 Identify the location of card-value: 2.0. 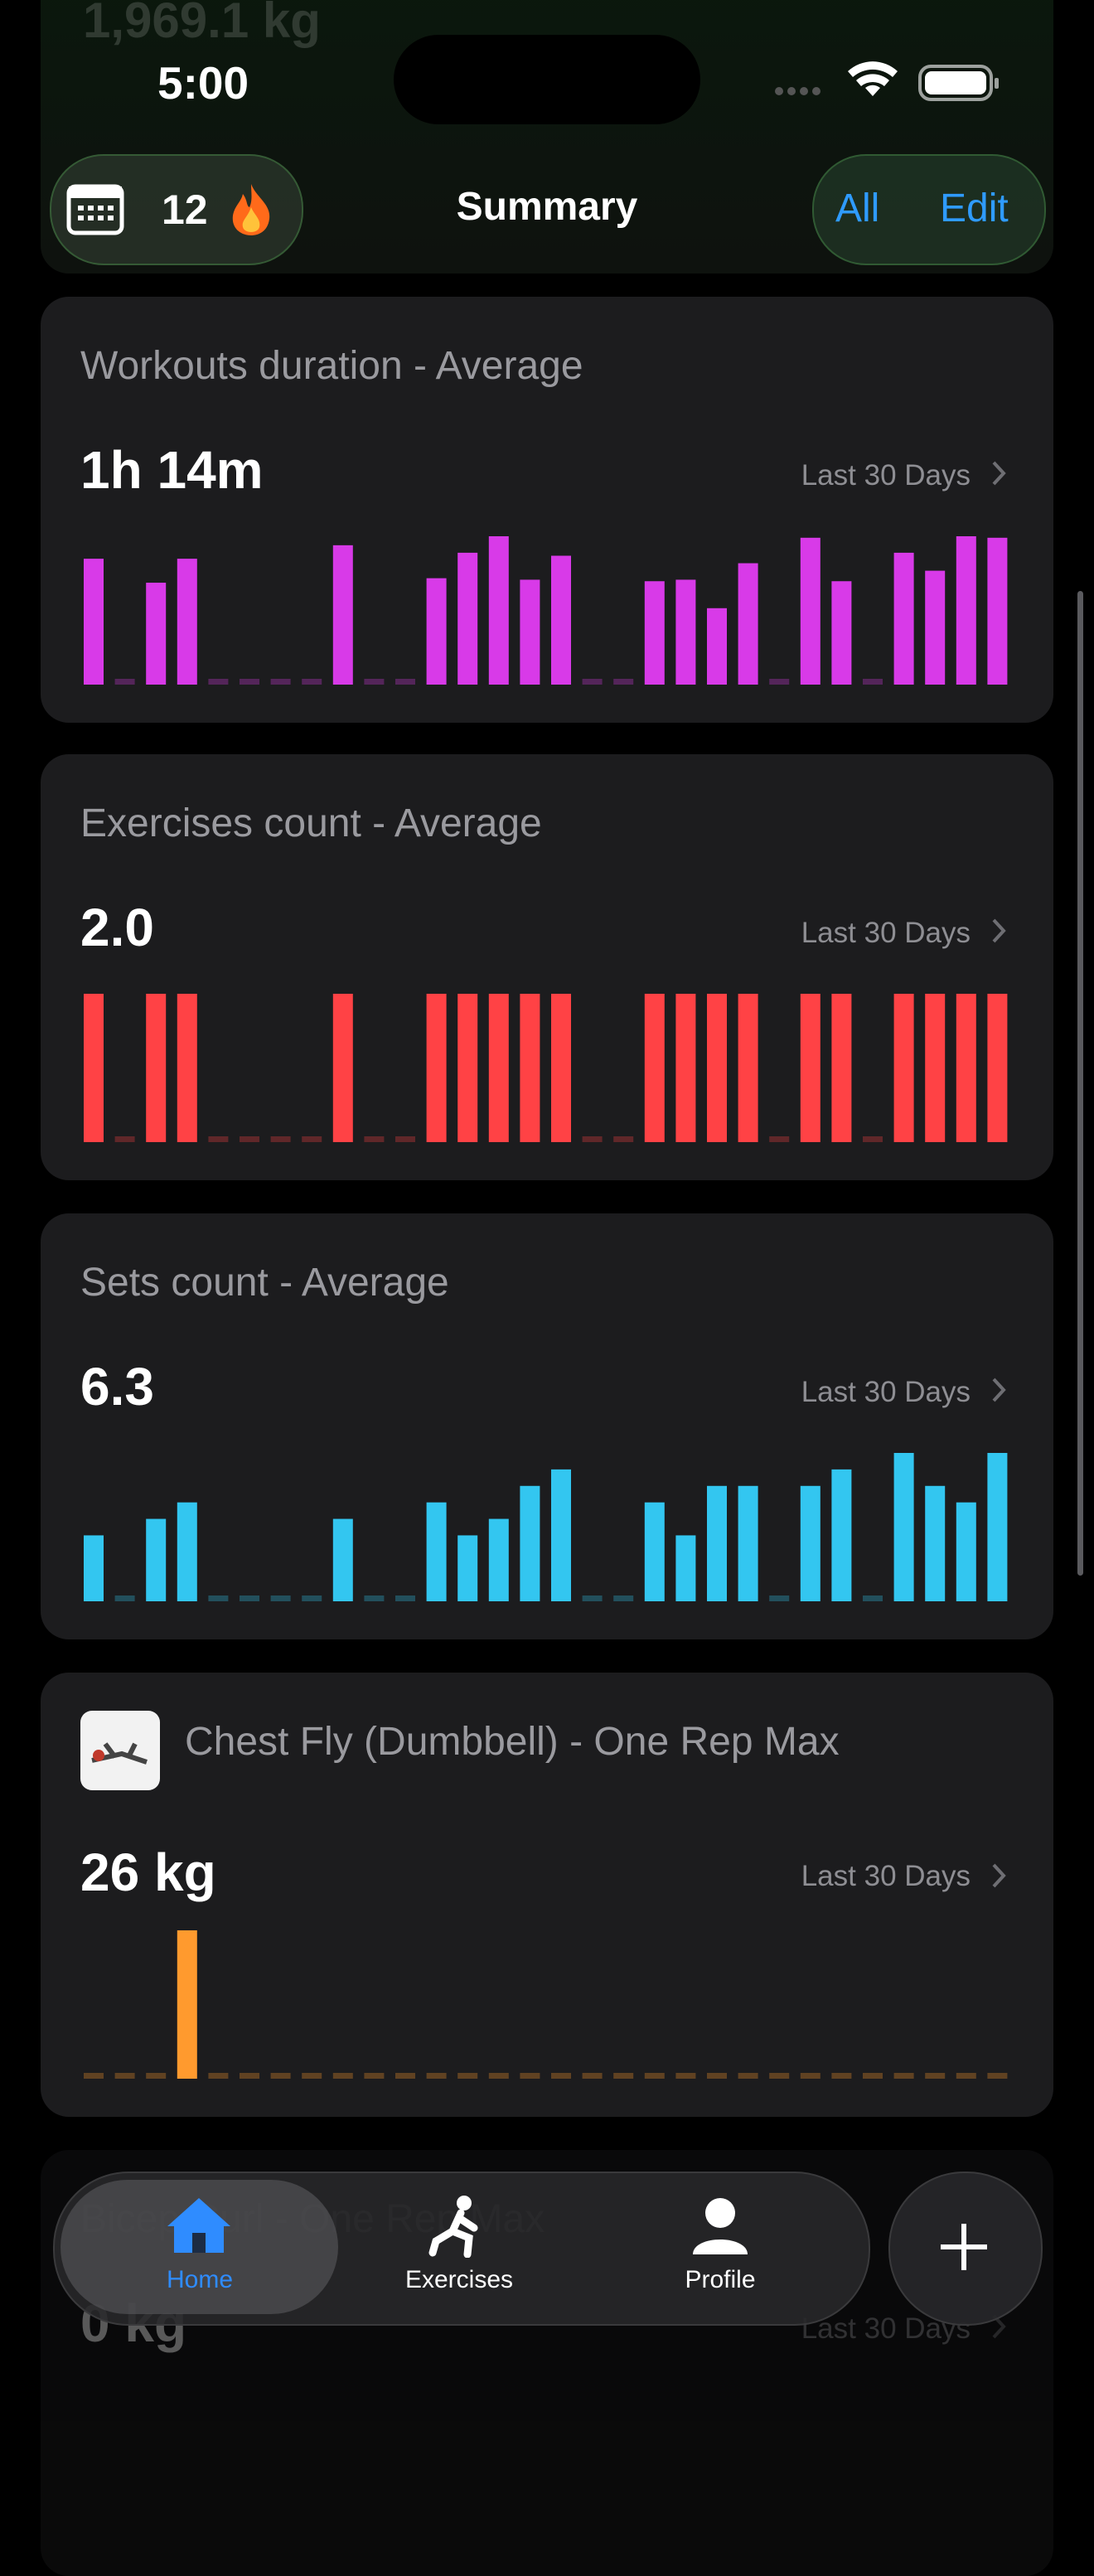
(117, 927).